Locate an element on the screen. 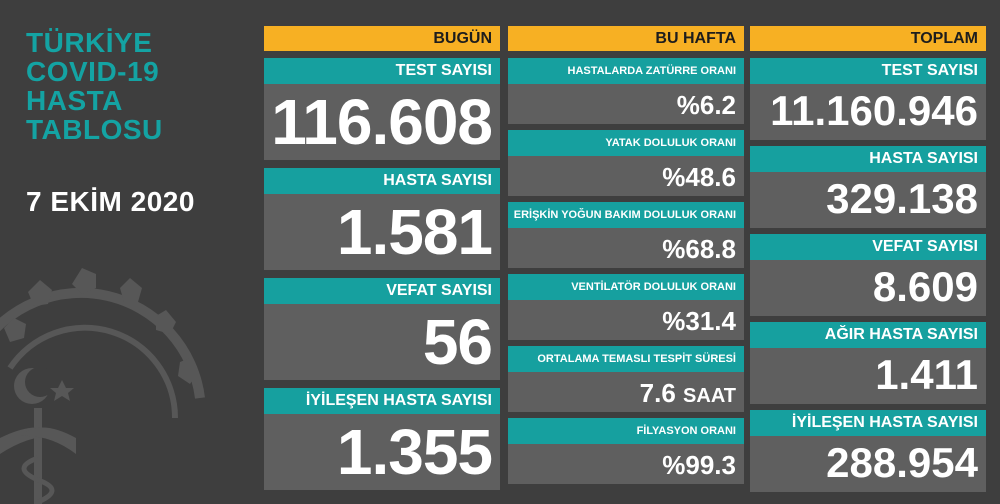  card-value: 56 is located at coordinates (457, 342).